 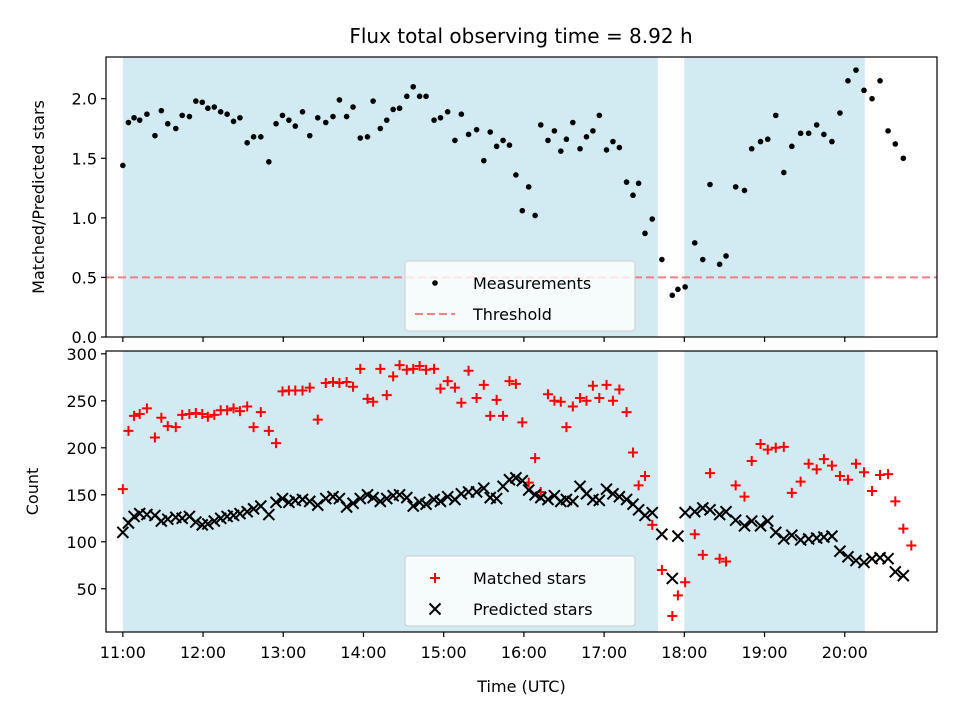 I want to click on series-predicted-stars, so click(x=513, y=528).